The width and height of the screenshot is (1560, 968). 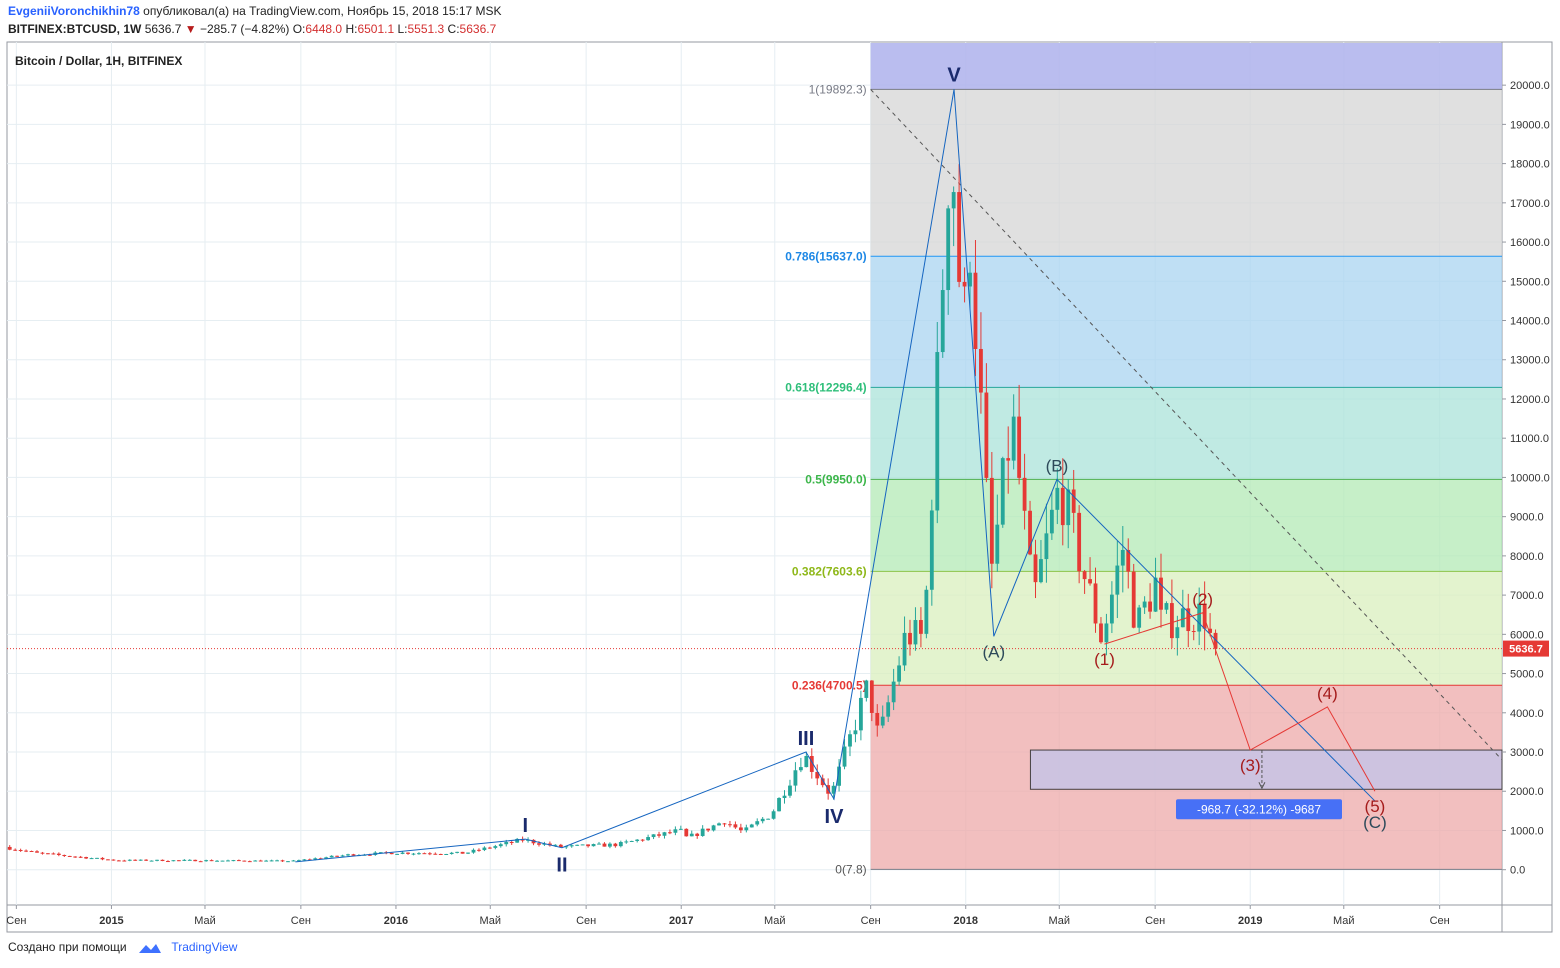 I want to click on measure-badge, so click(x=1259, y=809).